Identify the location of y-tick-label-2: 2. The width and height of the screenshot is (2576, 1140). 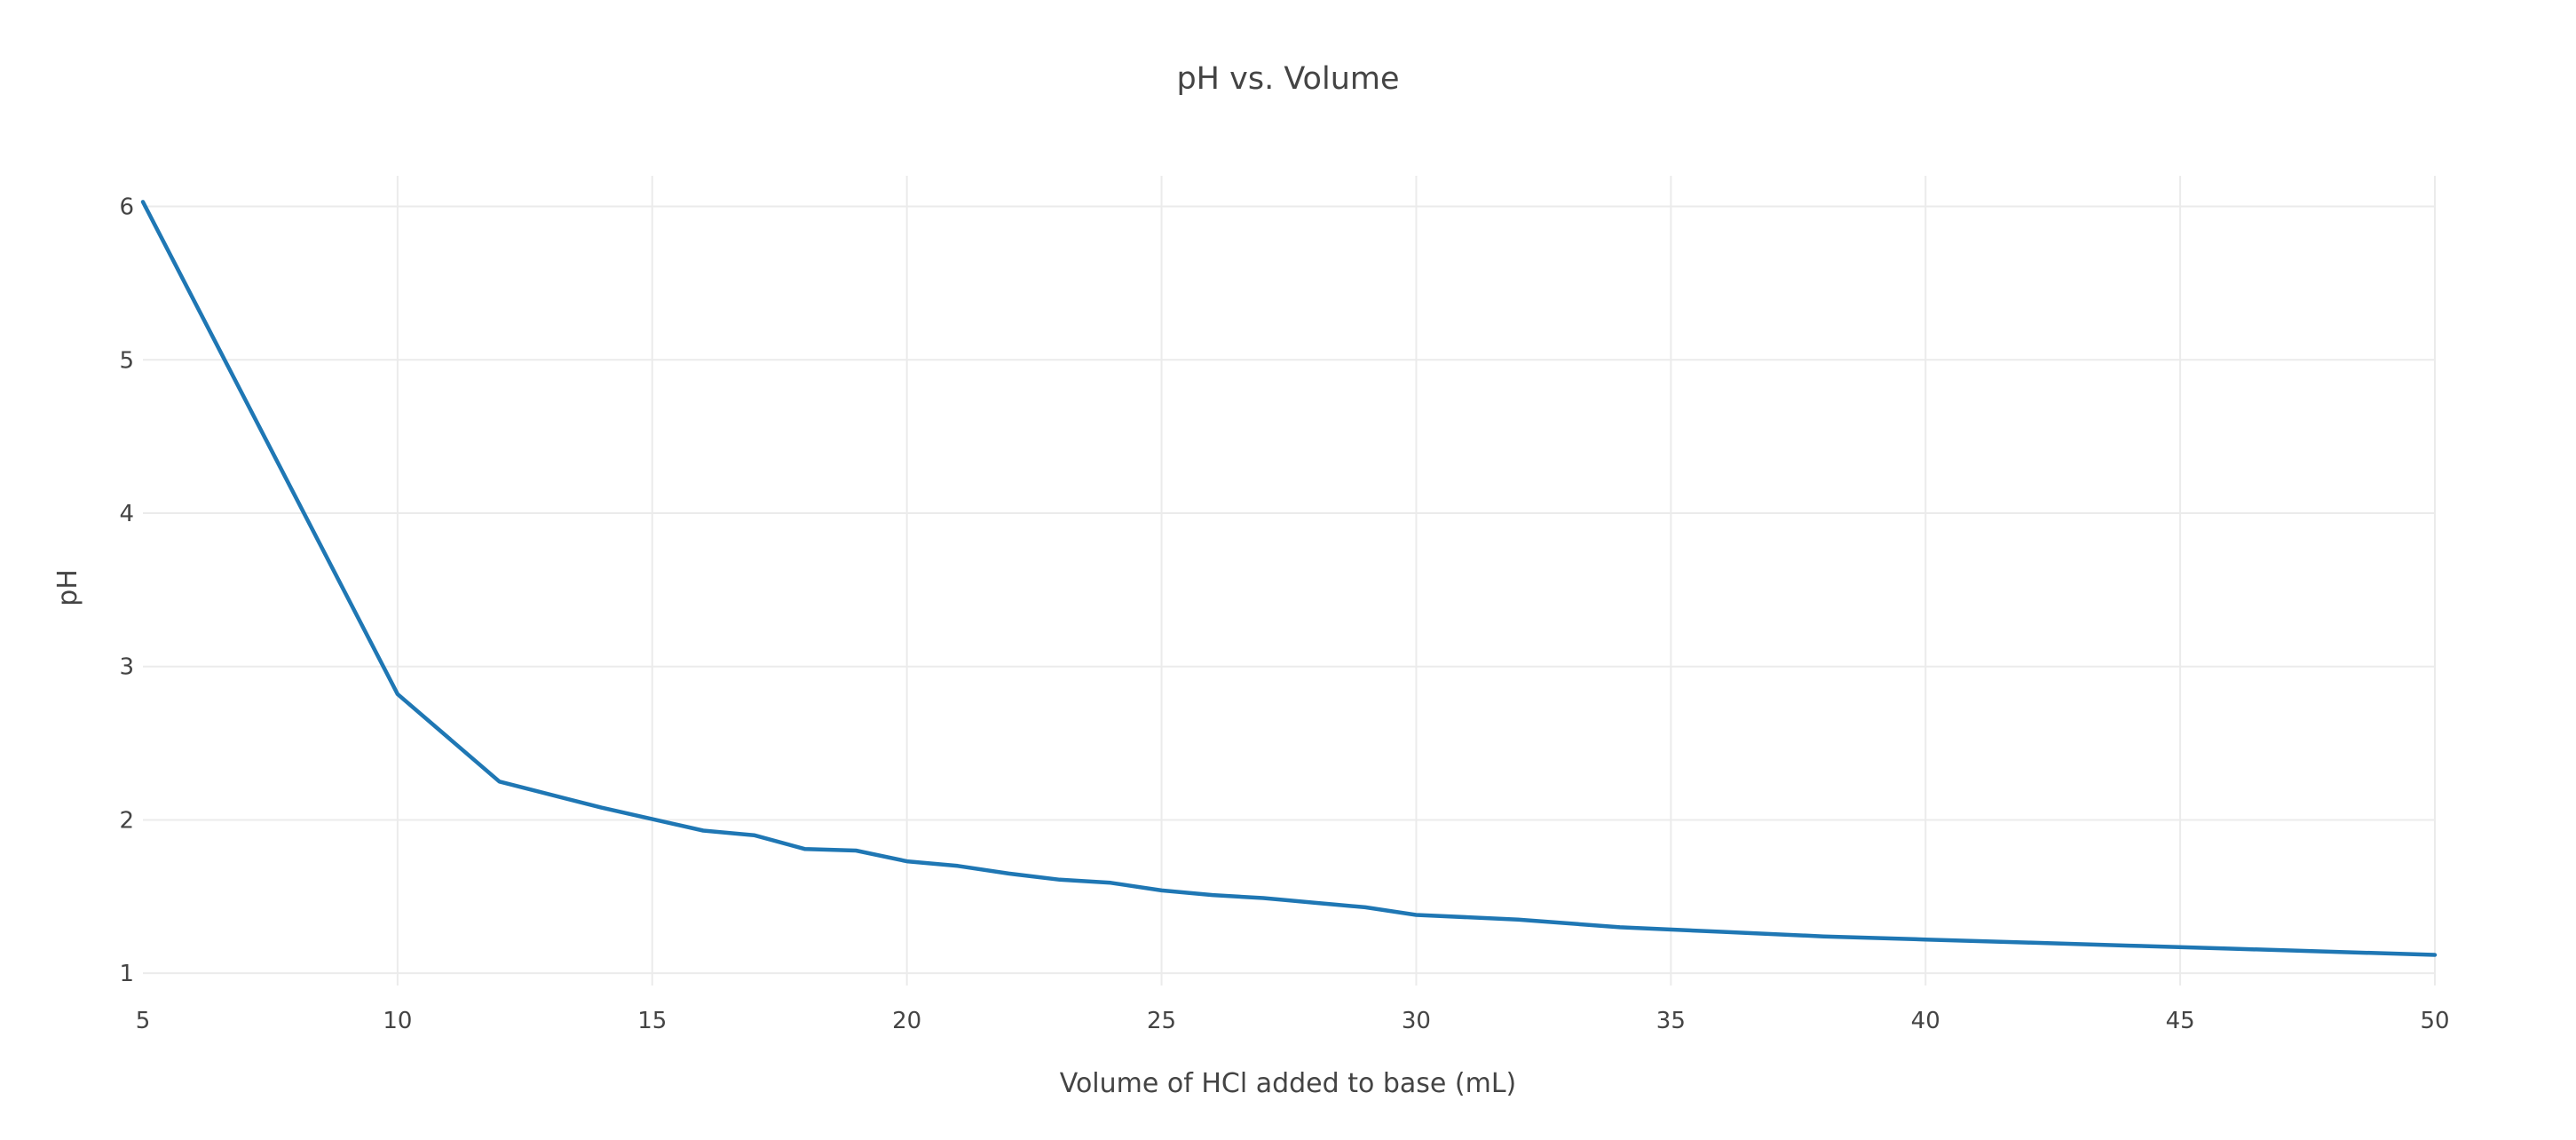
(126, 820).